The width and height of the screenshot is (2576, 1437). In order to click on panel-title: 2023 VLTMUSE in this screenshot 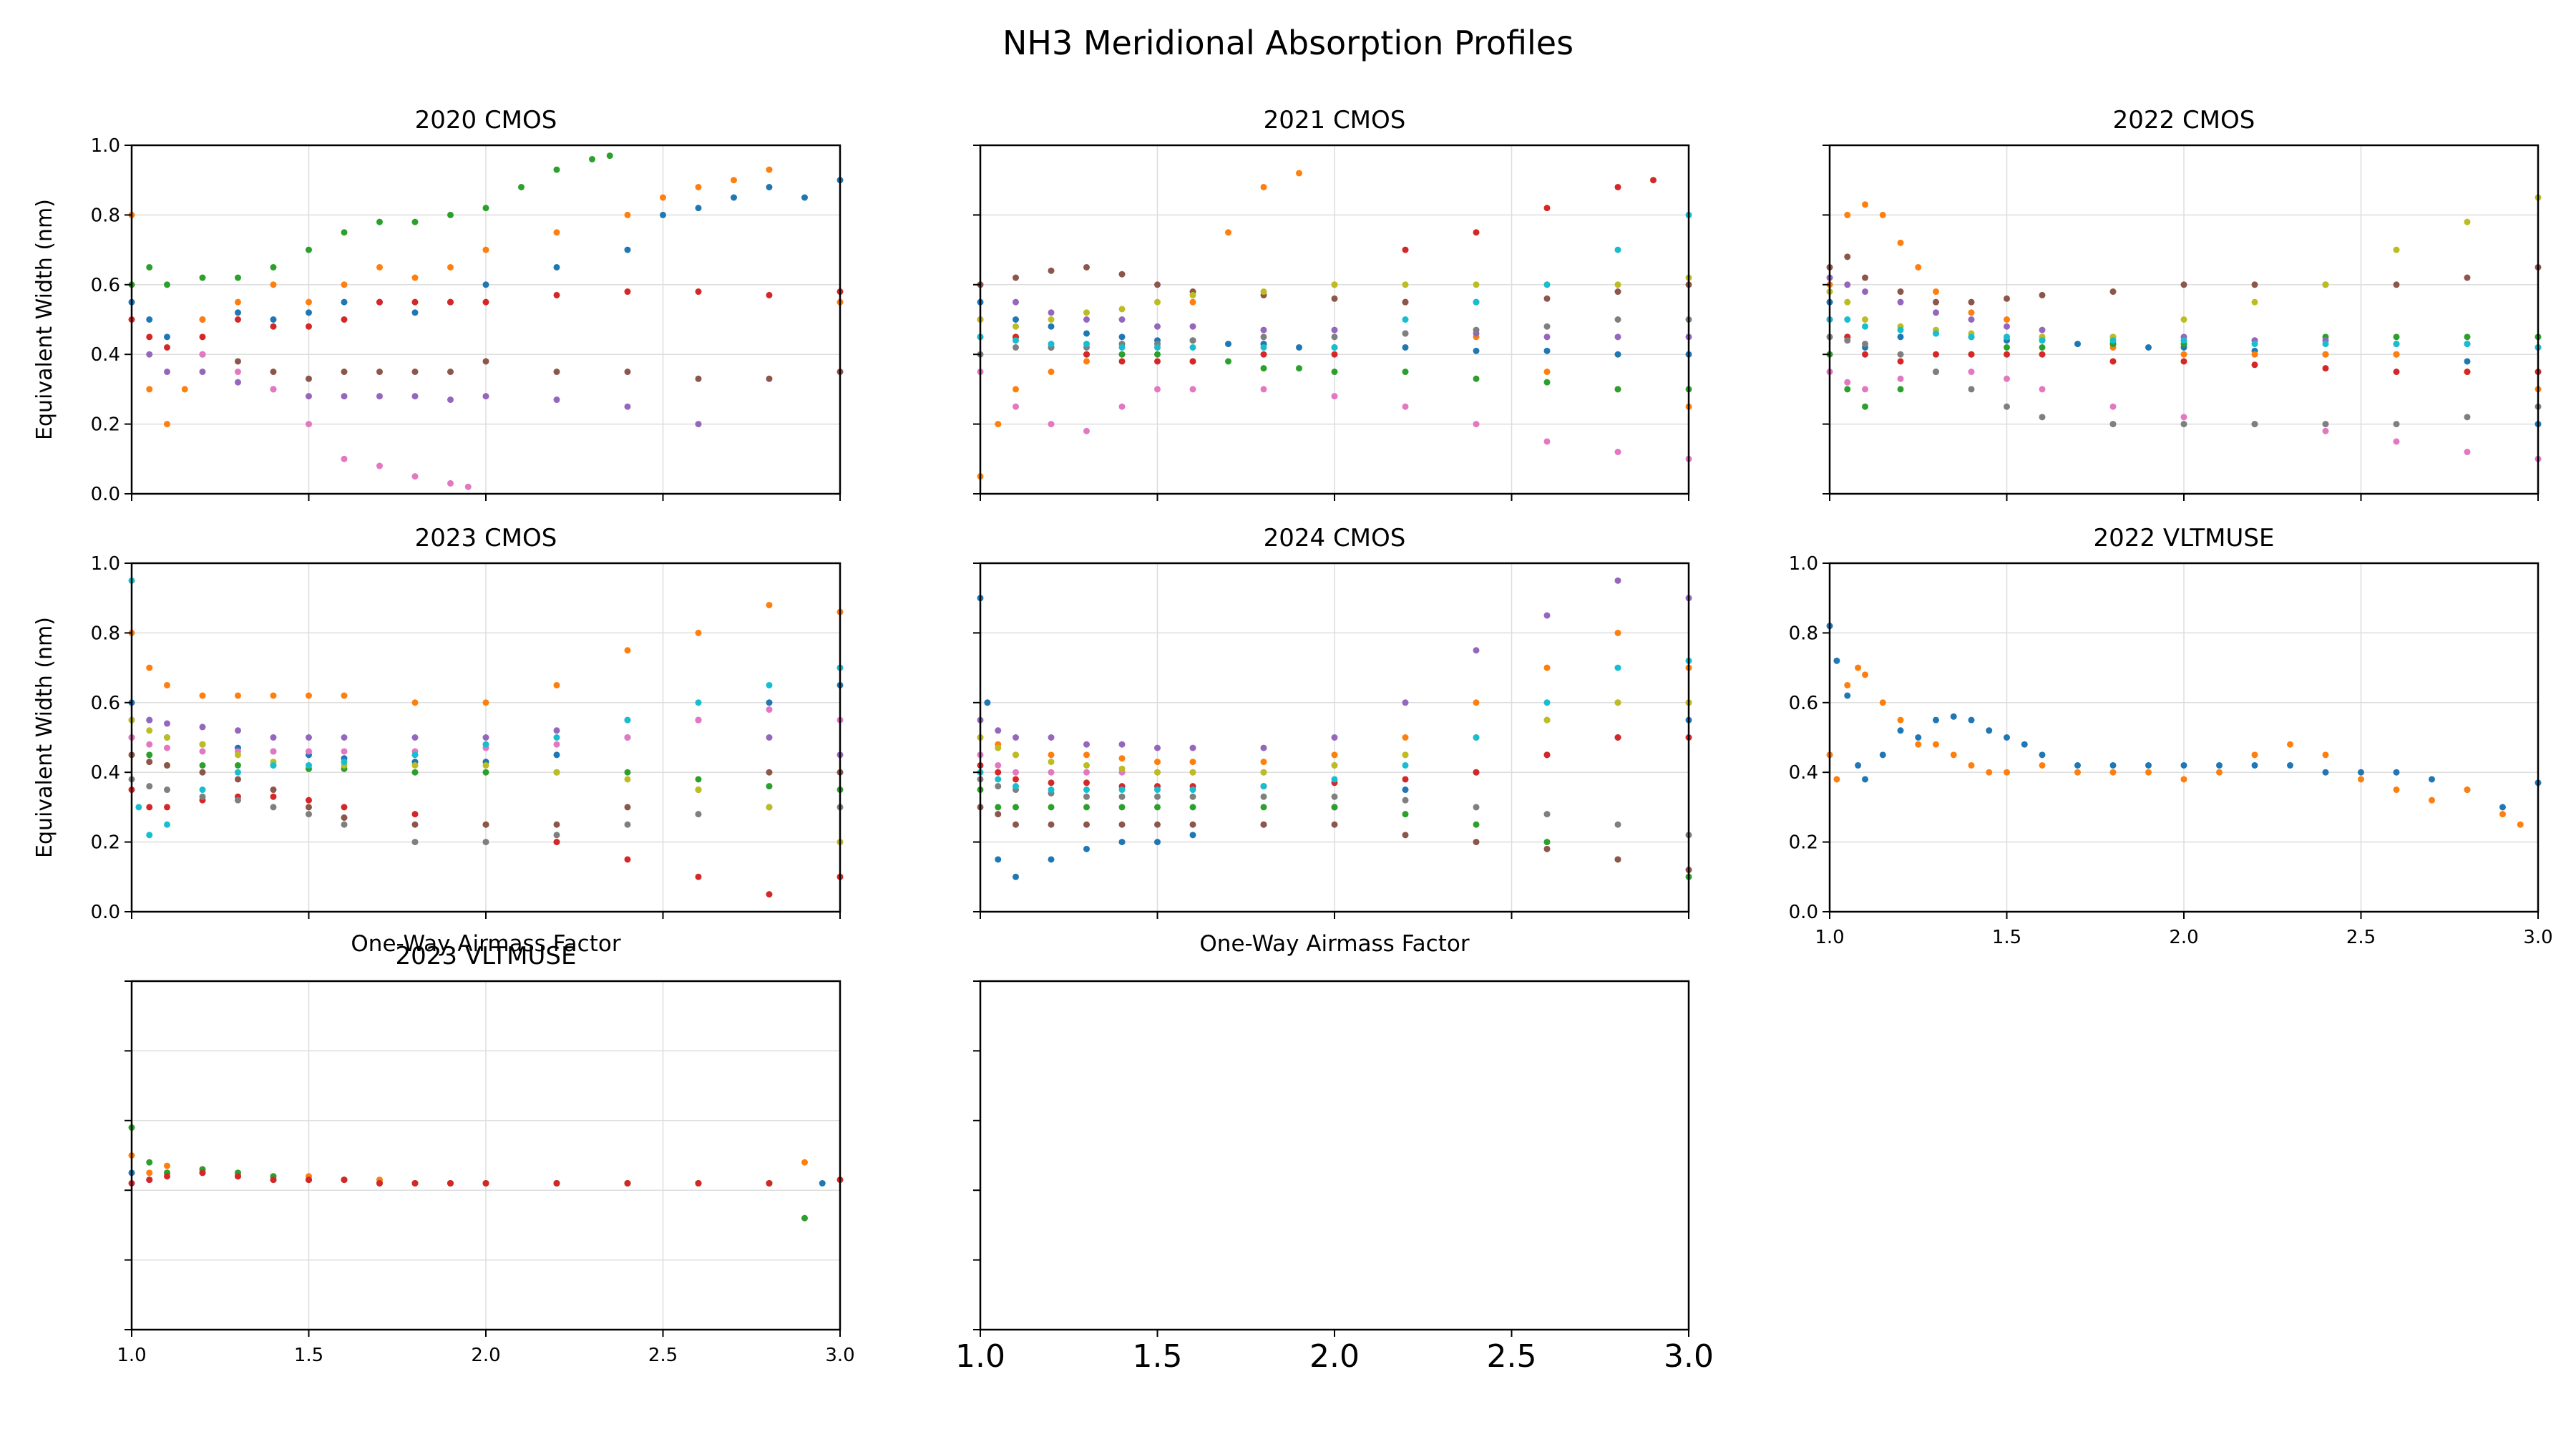, I will do `click(486, 956)`.